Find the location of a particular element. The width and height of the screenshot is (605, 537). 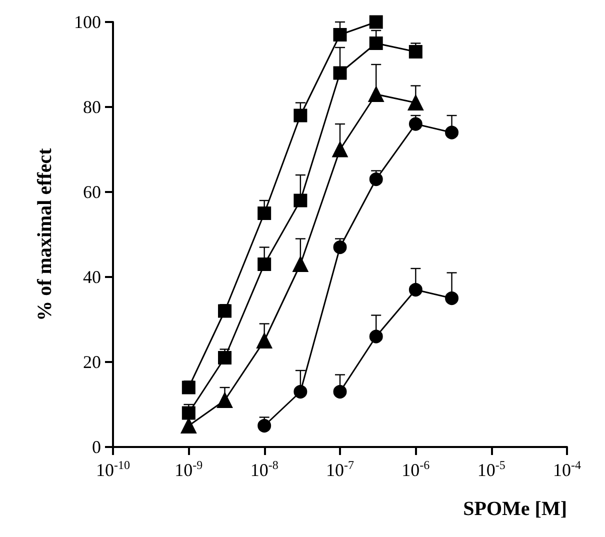

y-tick-label: 60 is located at coordinates (92, 192).